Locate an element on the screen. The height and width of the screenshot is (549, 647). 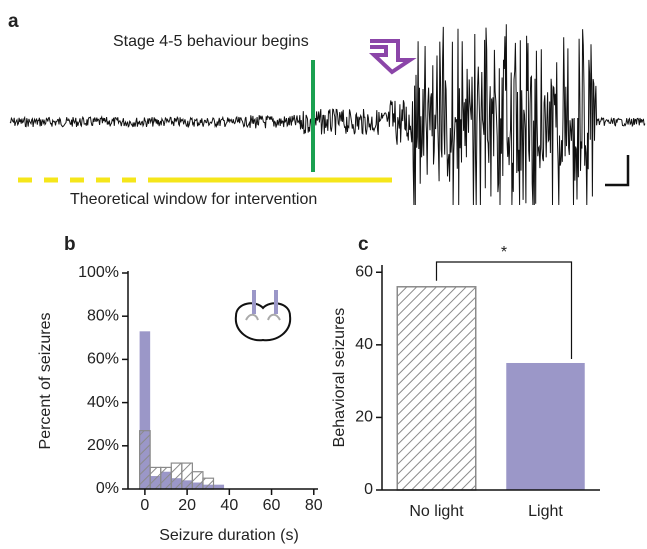
significance-bracket is located at coordinates (504, 310).